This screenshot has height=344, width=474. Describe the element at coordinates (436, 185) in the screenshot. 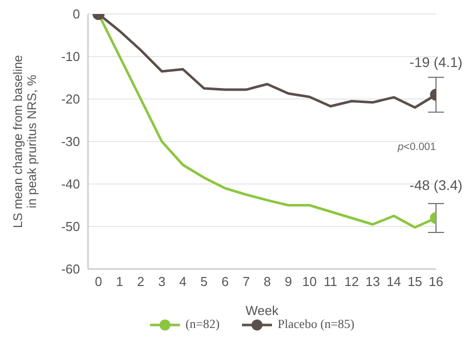

I see `data-label: -48 (3.4)` at that location.